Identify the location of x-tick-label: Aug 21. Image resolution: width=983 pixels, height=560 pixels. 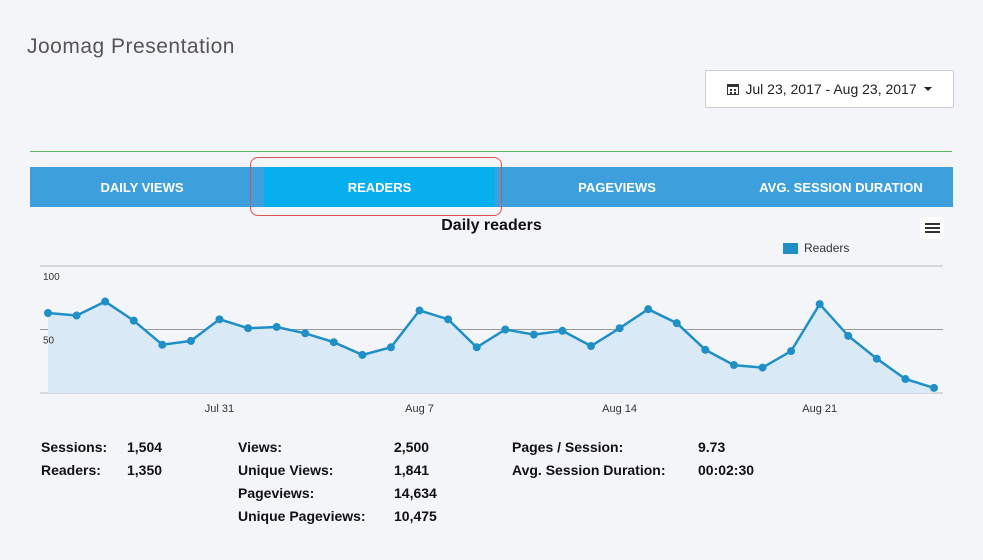
(819, 409).